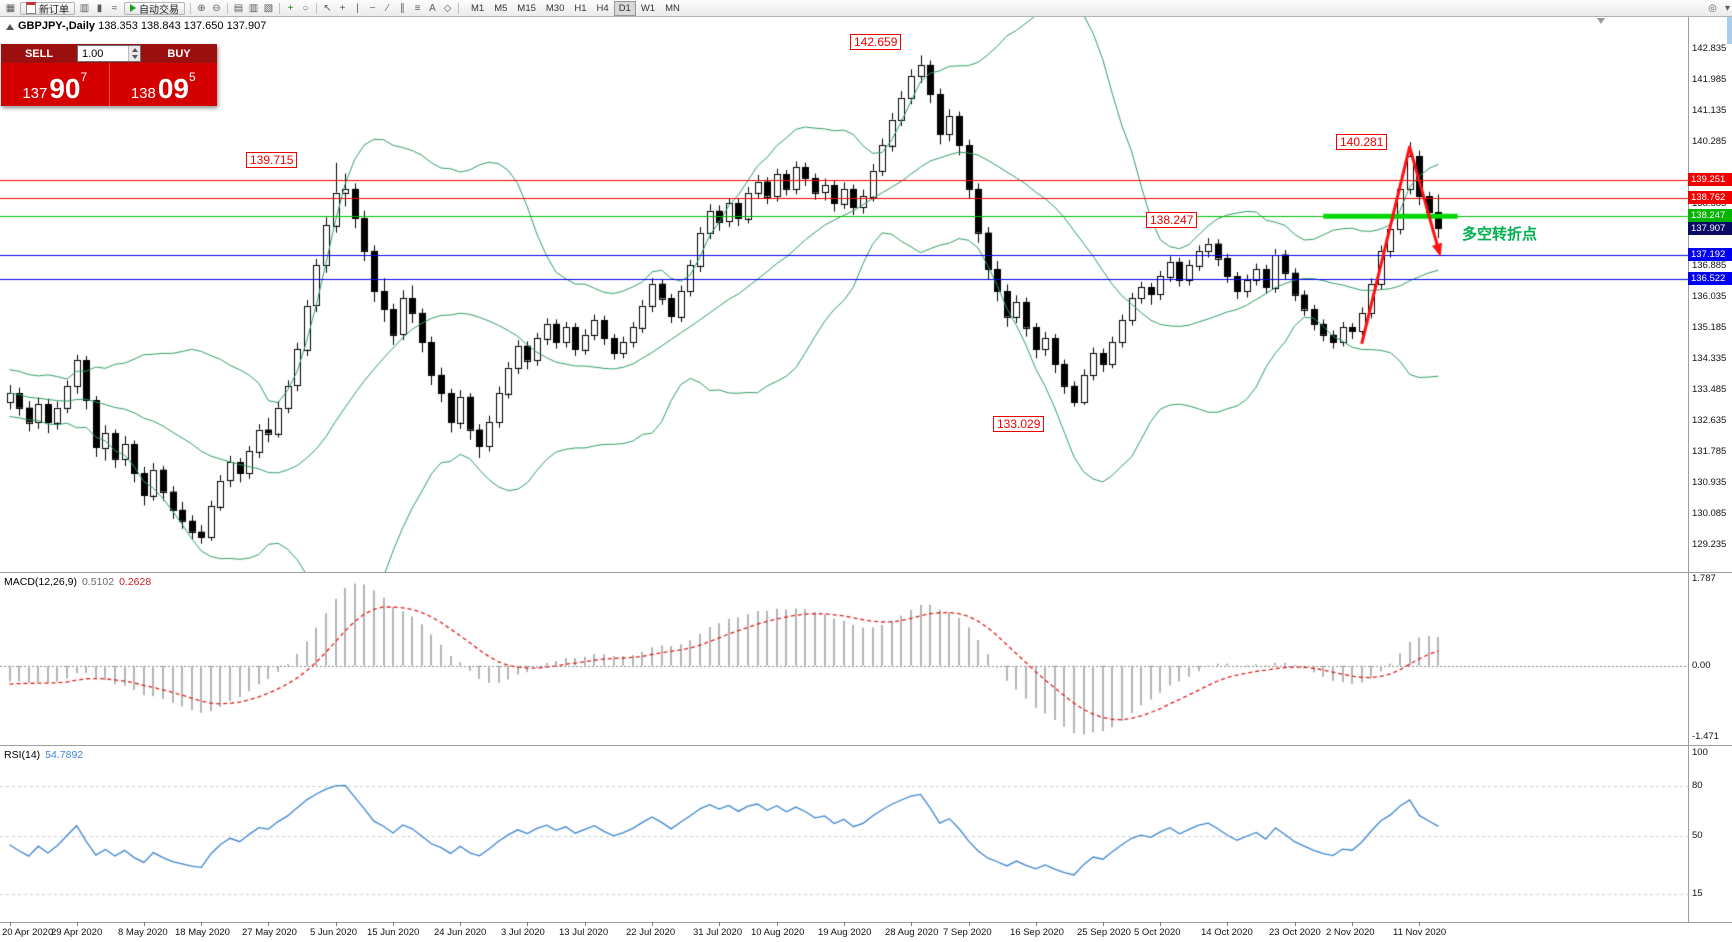 This screenshot has height=942, width=1732. Describe the element at coordinates (584, 932) in the screenshot. I see `date-axis-label: 13 Jul 2020` at that location.